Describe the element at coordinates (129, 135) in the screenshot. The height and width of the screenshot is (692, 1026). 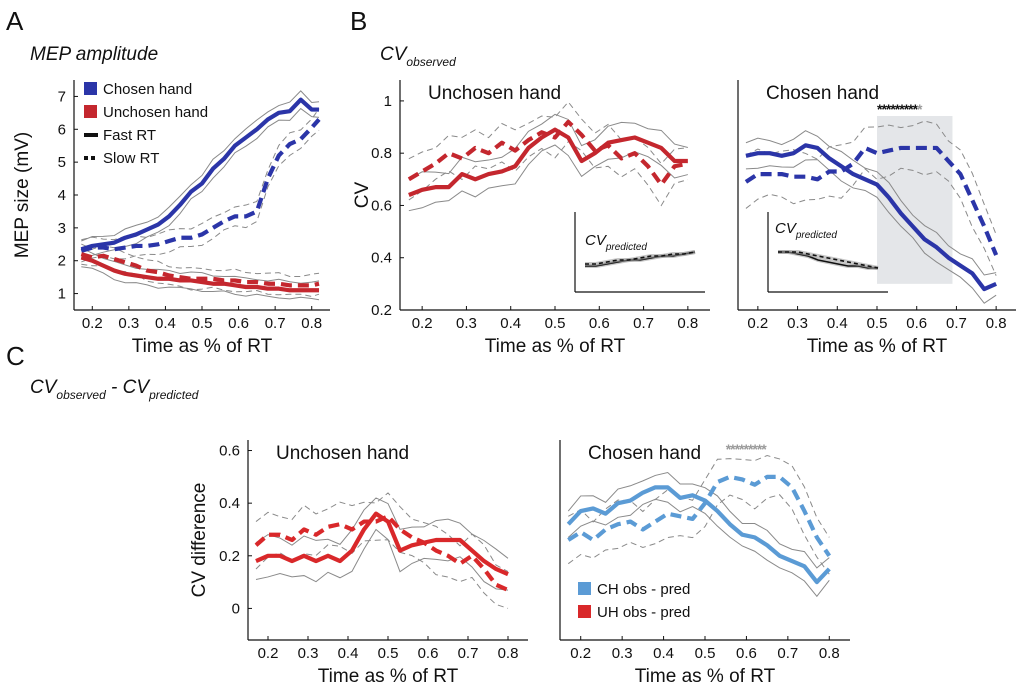
I see `legend-label: Fast RT` at that location.